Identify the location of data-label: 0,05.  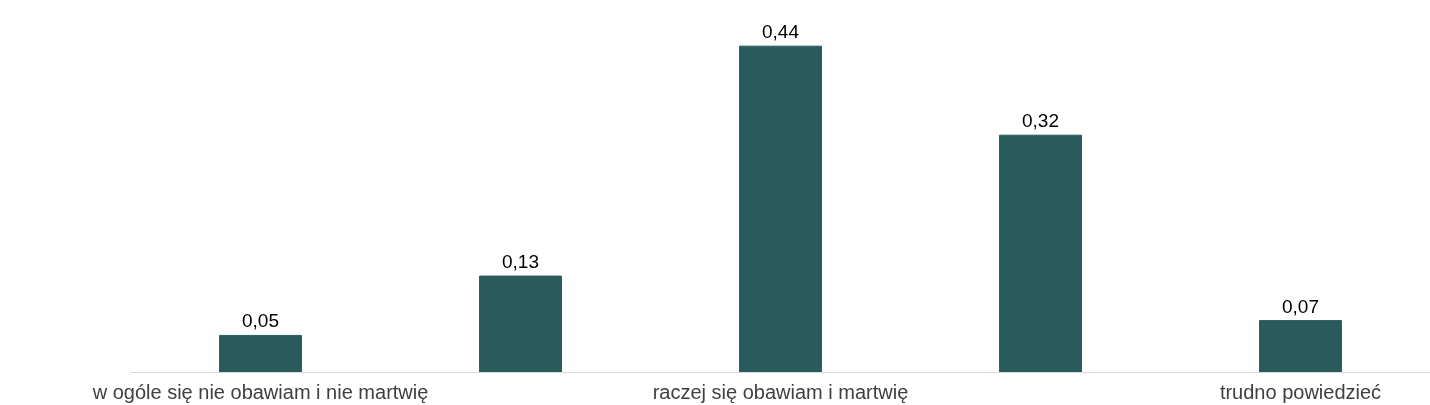
(260, 321).